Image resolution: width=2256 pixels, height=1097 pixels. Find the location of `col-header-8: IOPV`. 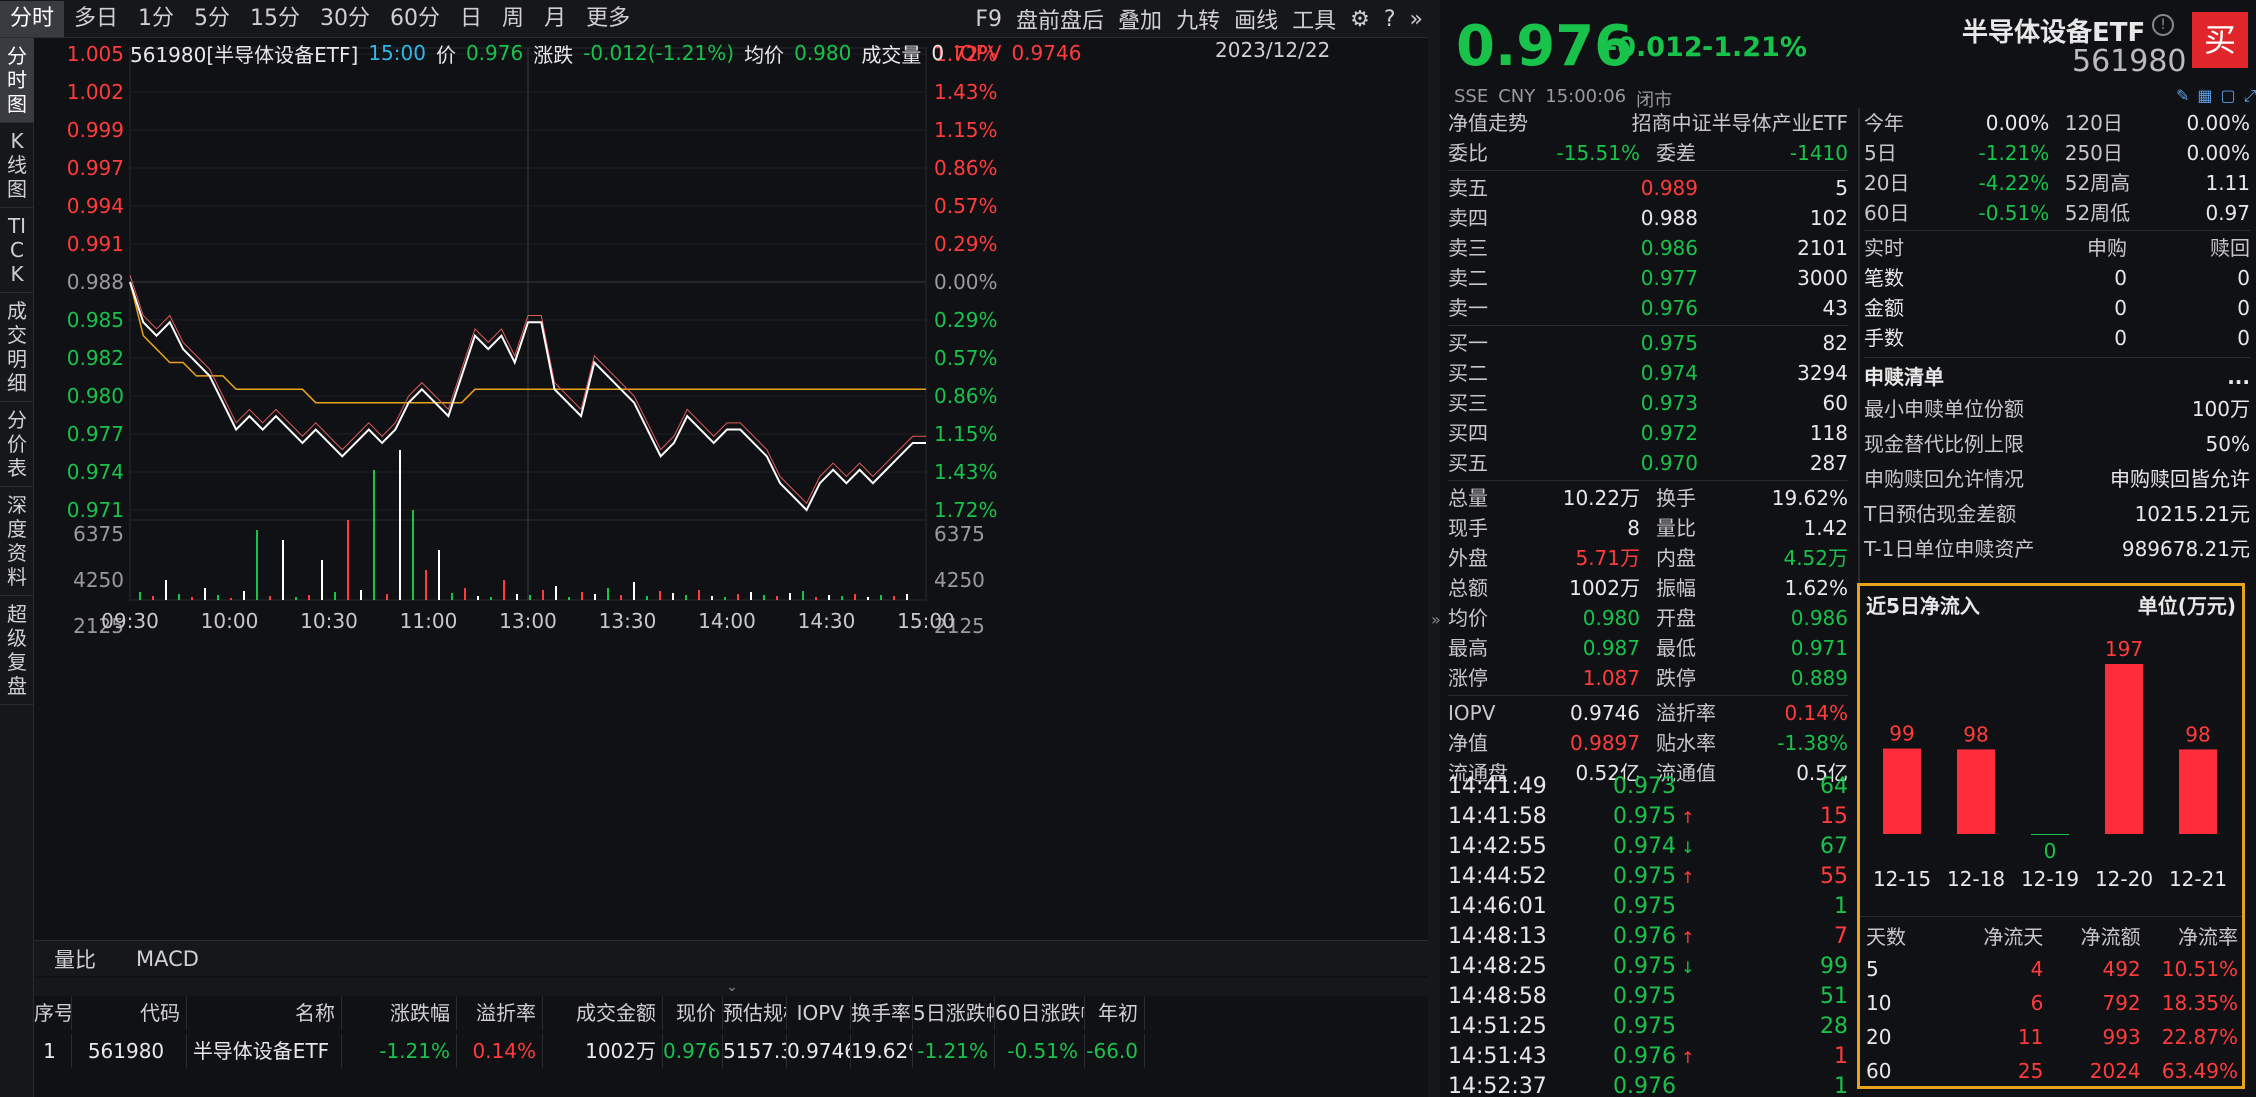

col-header-8: IOPV is located at coordinates (819, 1013).